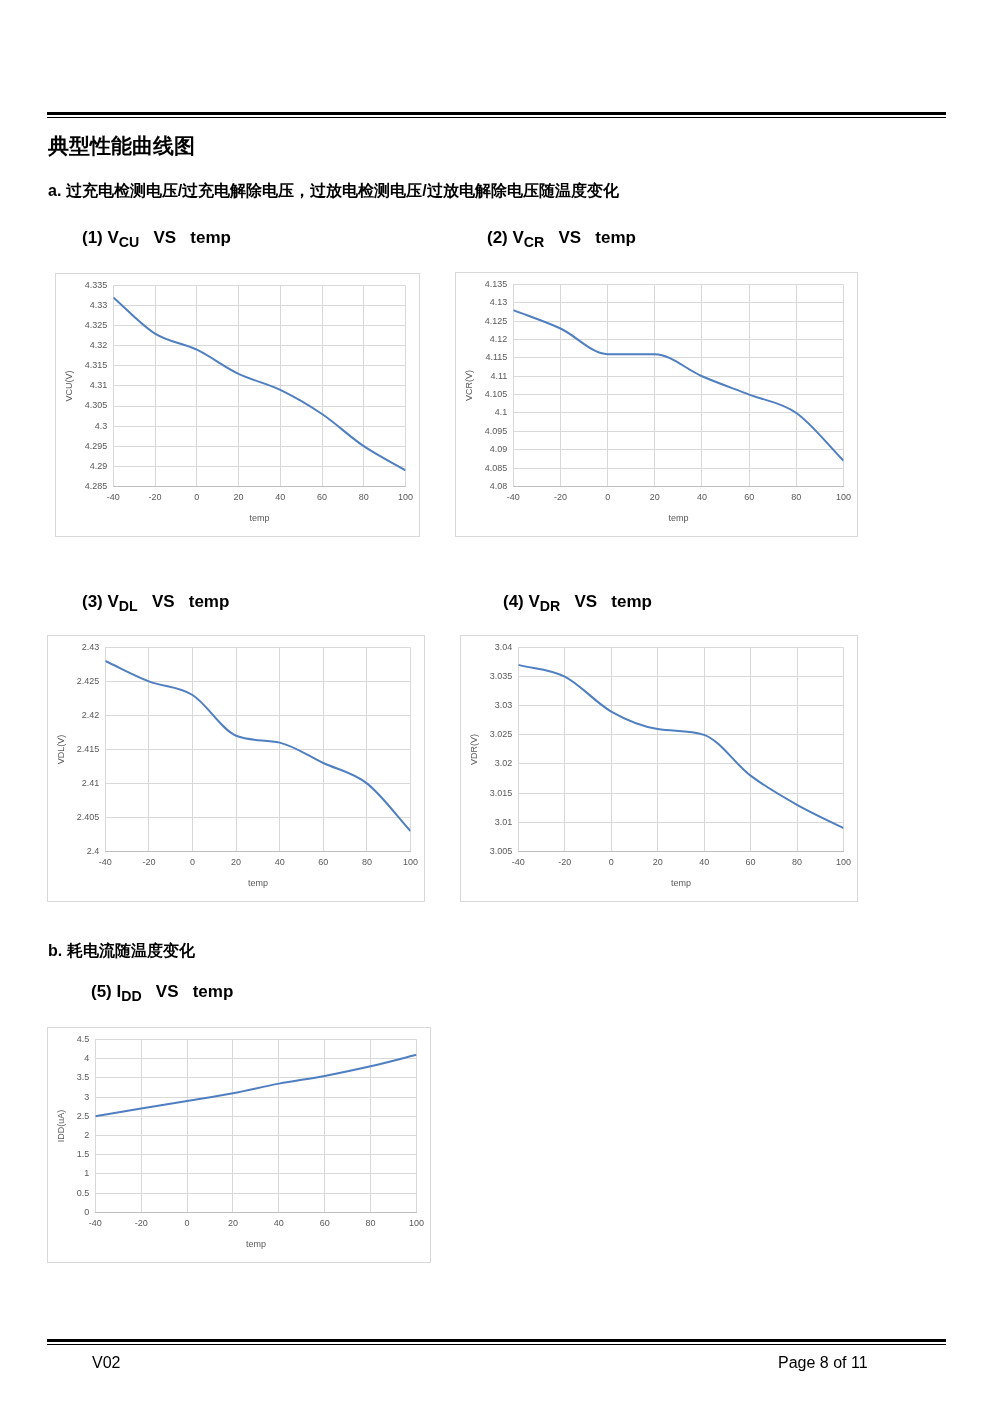  Describe the element at coordinates (162, 993) in the screenshot. I see `chart-title: (5) I$_{DD}$ VS temp` at that location.